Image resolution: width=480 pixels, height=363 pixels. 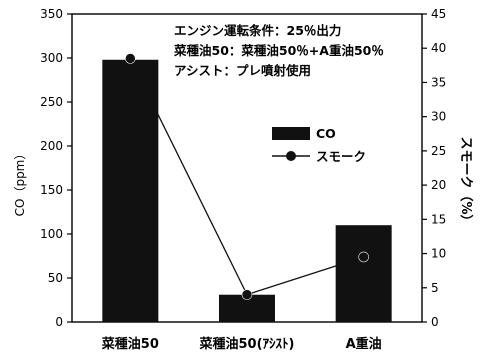 What do you see at coordinates (257, 30) in the screenshot?
I see `annotation-engine-condition: エンジン運転条件：25％出力` at bounding box center [257, 30].